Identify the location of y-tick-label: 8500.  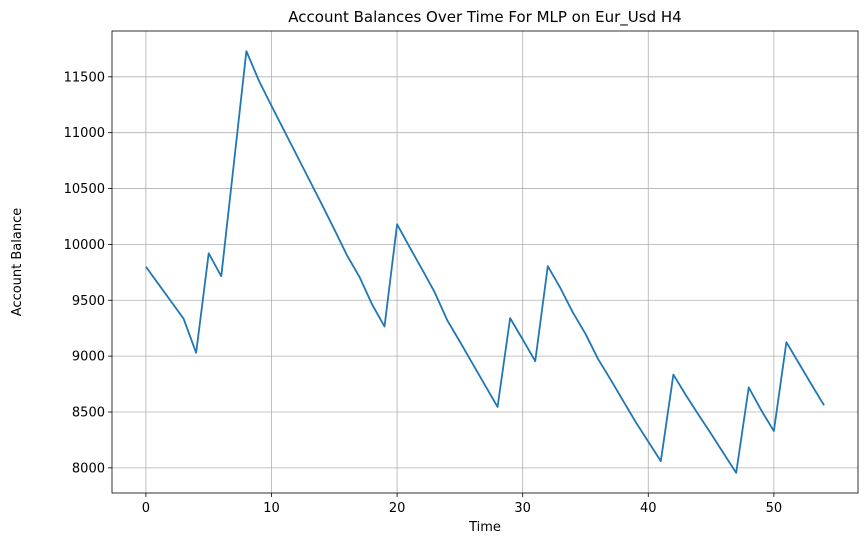
(88, 412).